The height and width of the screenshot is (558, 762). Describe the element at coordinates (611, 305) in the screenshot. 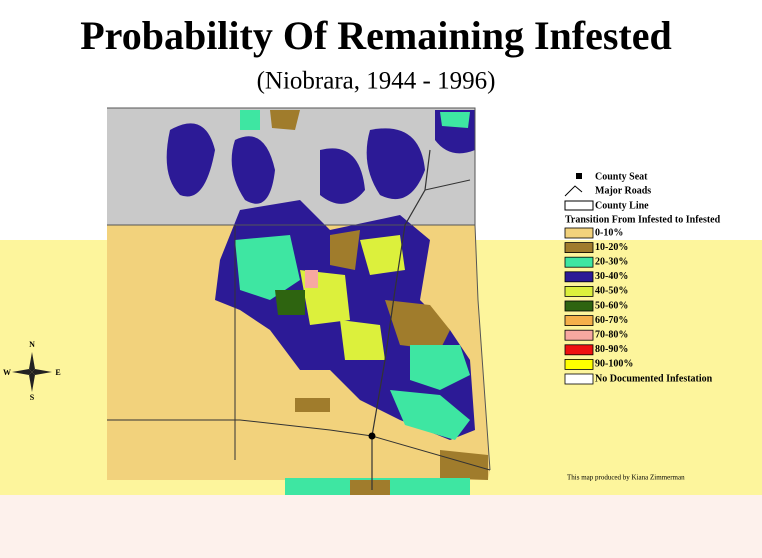

I see `legend-label: 50-60%` at that location.